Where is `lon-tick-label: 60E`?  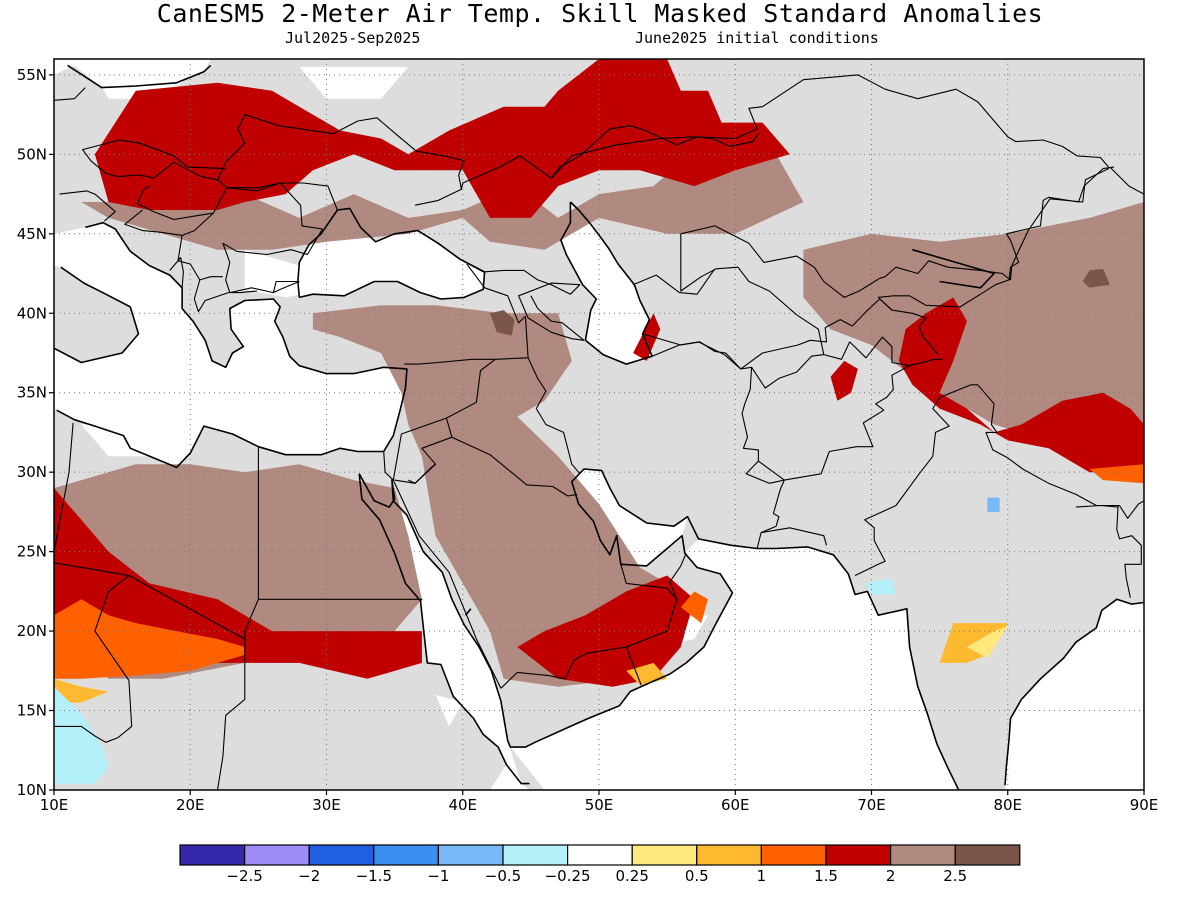
lon-tick-label: 60E is located at coordinates (735, 805).